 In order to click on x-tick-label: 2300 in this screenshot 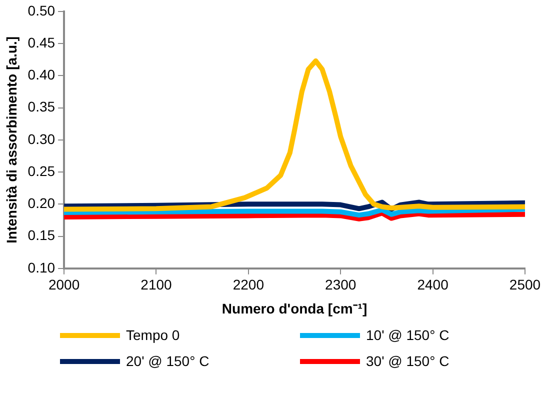, I will do `click(340, 284)`.